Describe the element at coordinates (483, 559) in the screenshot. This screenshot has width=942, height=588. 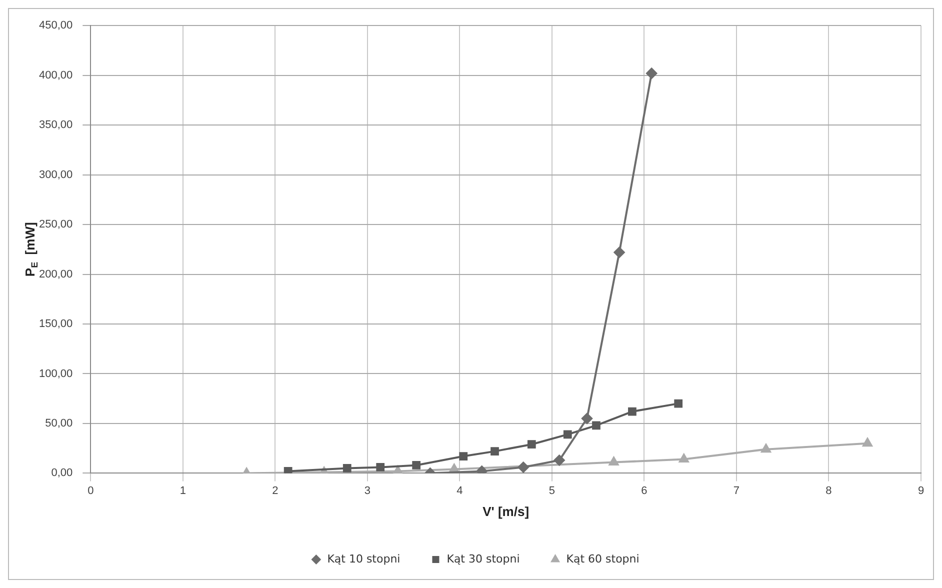
I see `legend-label: Kąt 30 stopni` at that location.